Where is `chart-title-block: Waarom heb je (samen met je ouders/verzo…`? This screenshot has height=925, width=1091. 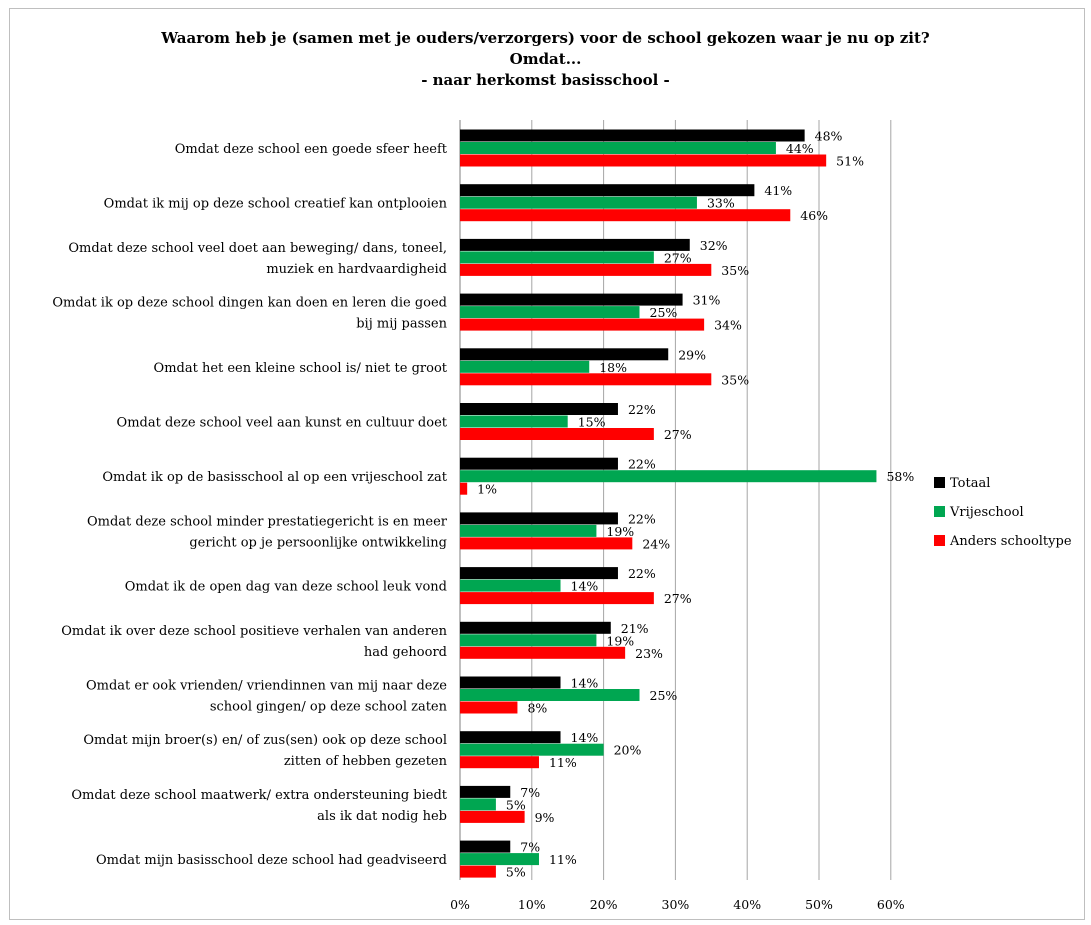
chart-title-block: Waarom heb je (samen met je ouders/verzo… is located at coordinates (545, 59).